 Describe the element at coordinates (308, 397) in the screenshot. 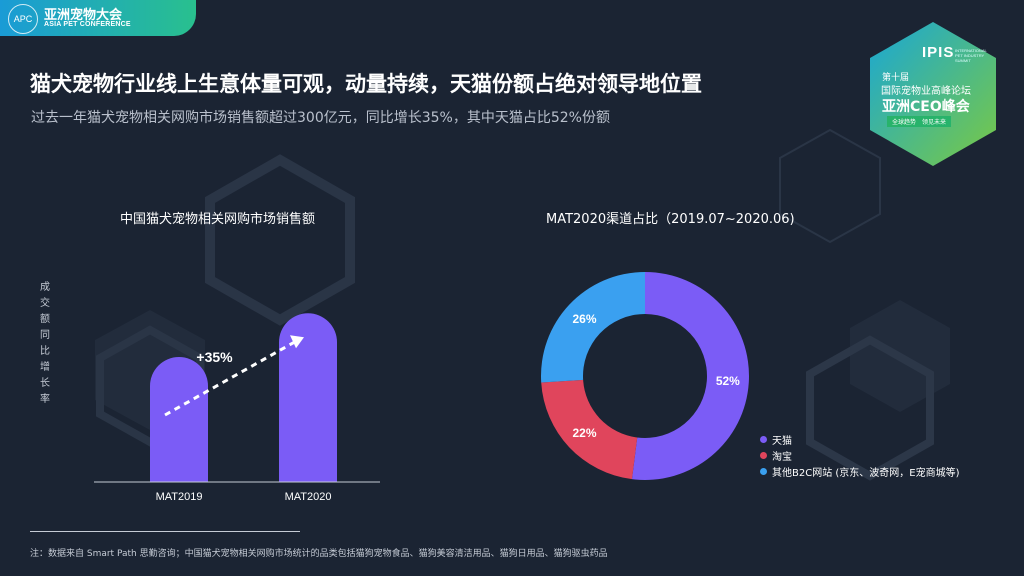

I see `bar-mat2020` at that location.